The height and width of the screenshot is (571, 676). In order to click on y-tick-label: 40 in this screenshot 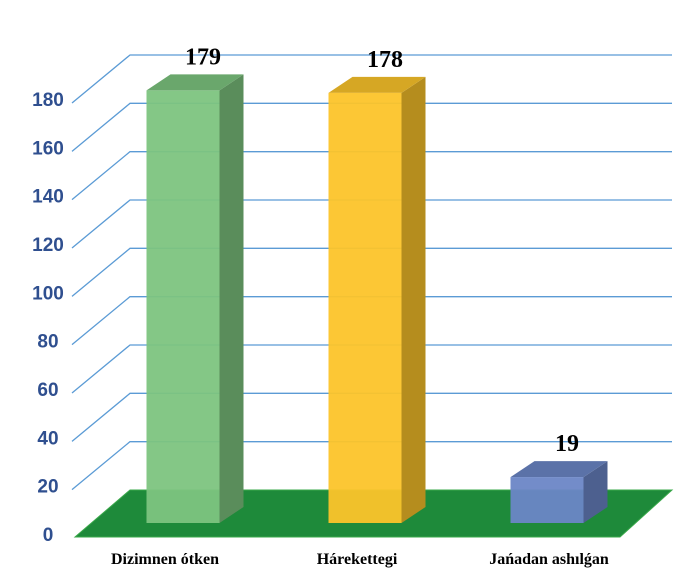, I will do `click(47, 438)`.